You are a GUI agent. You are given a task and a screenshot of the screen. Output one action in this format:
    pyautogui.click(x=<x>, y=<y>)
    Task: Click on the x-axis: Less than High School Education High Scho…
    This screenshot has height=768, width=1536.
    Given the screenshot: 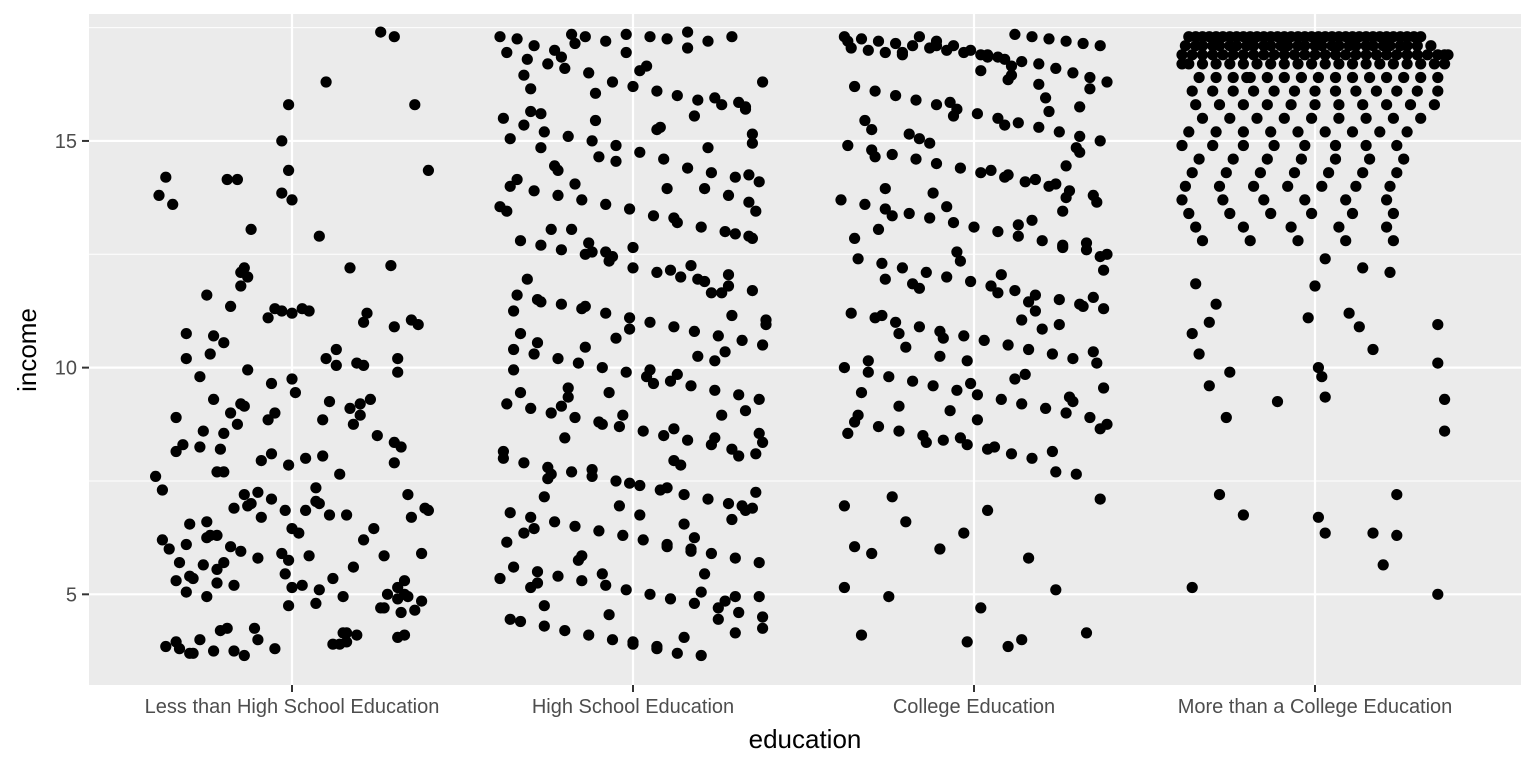 What is the action you would take?
    pyautogui.click(x=798, y=701)
    